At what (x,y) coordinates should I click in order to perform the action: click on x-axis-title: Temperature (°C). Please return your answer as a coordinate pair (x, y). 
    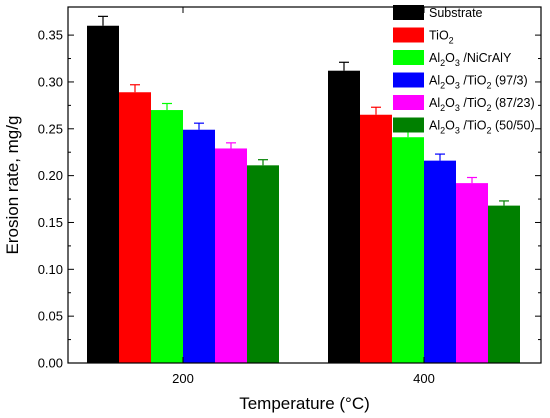
    Looking at the image, I should click on (304, 403).